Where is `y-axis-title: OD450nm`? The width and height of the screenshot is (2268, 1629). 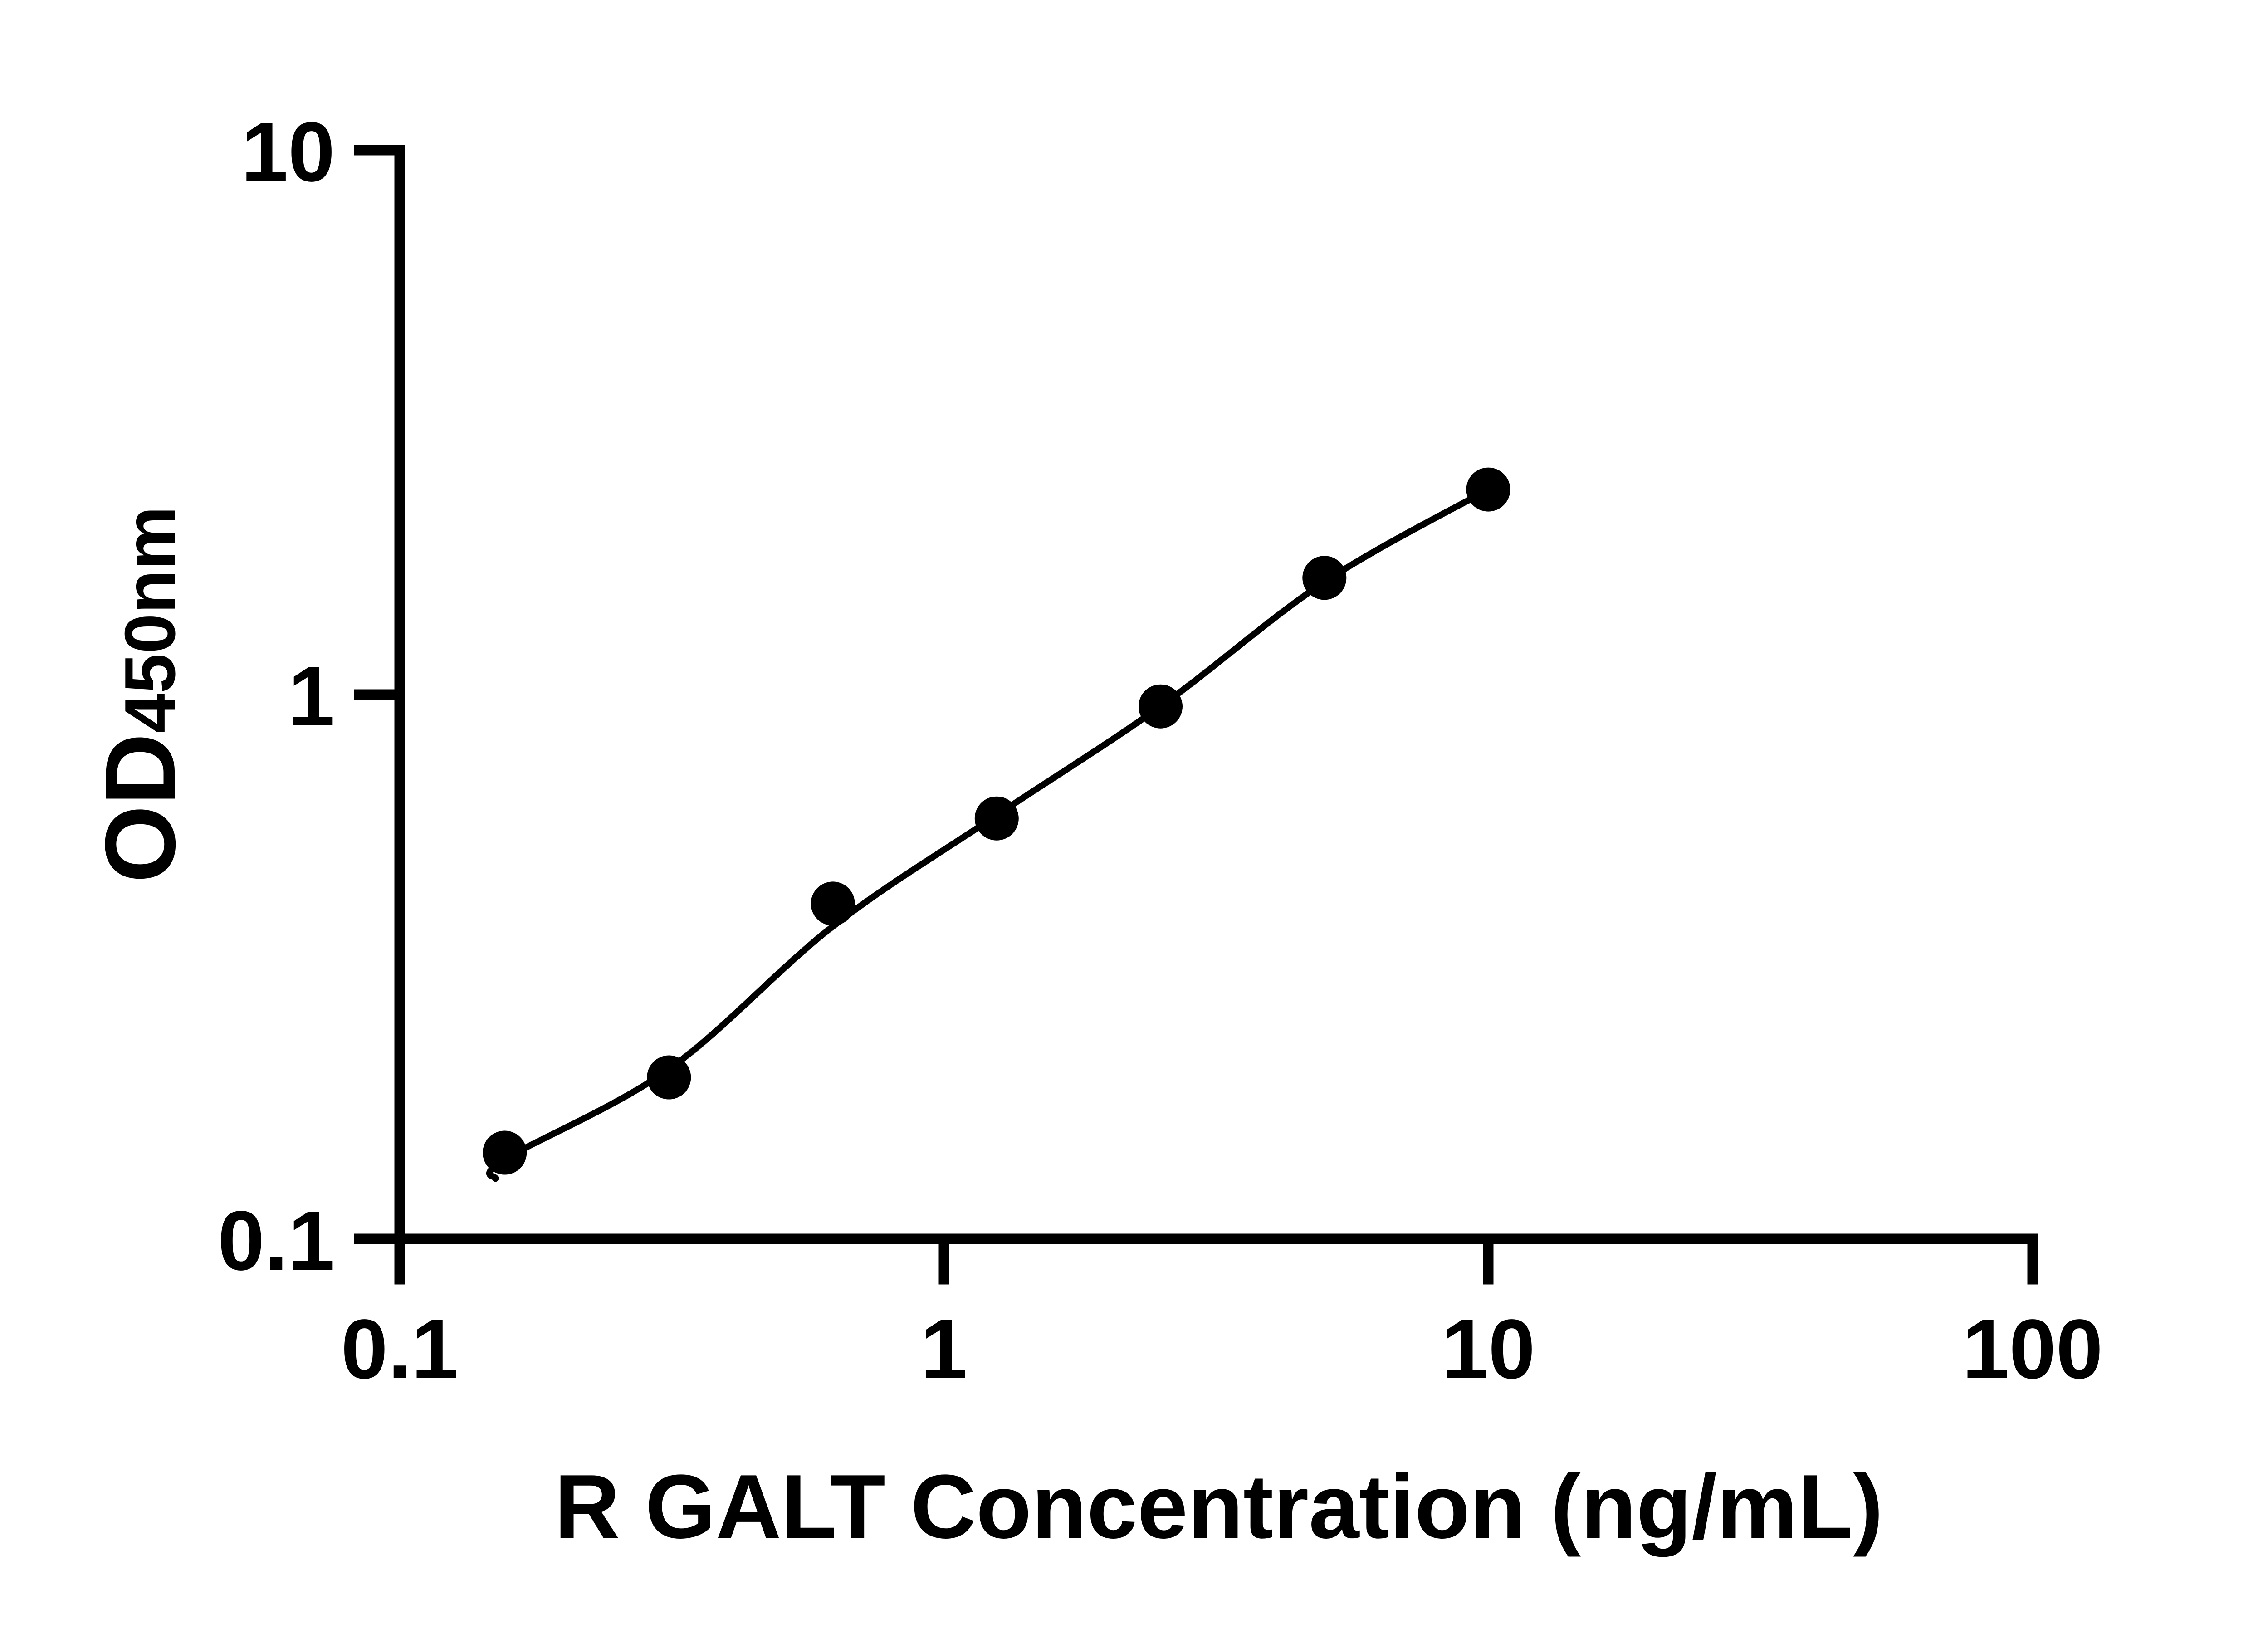
y-axis-title: OD450nm is located at coordinates (140, 694).